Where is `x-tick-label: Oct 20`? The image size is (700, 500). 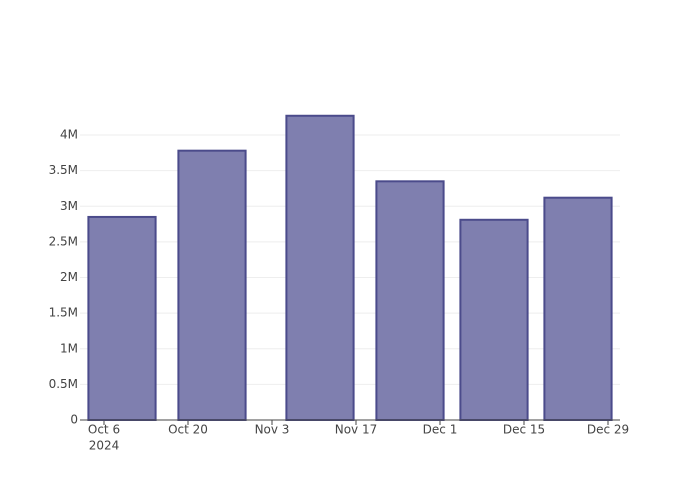
x-tick-label: Oct 20 is located at coordinates (188, 430).